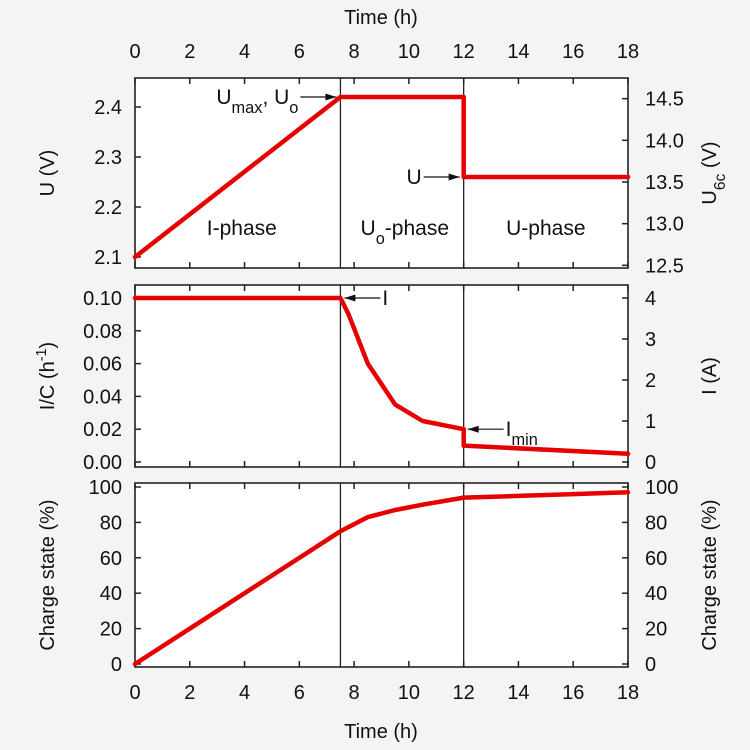 This screenshot has height=750, width=750. I want to click on x-tick-label-bottom: 18, so click(628, 693).